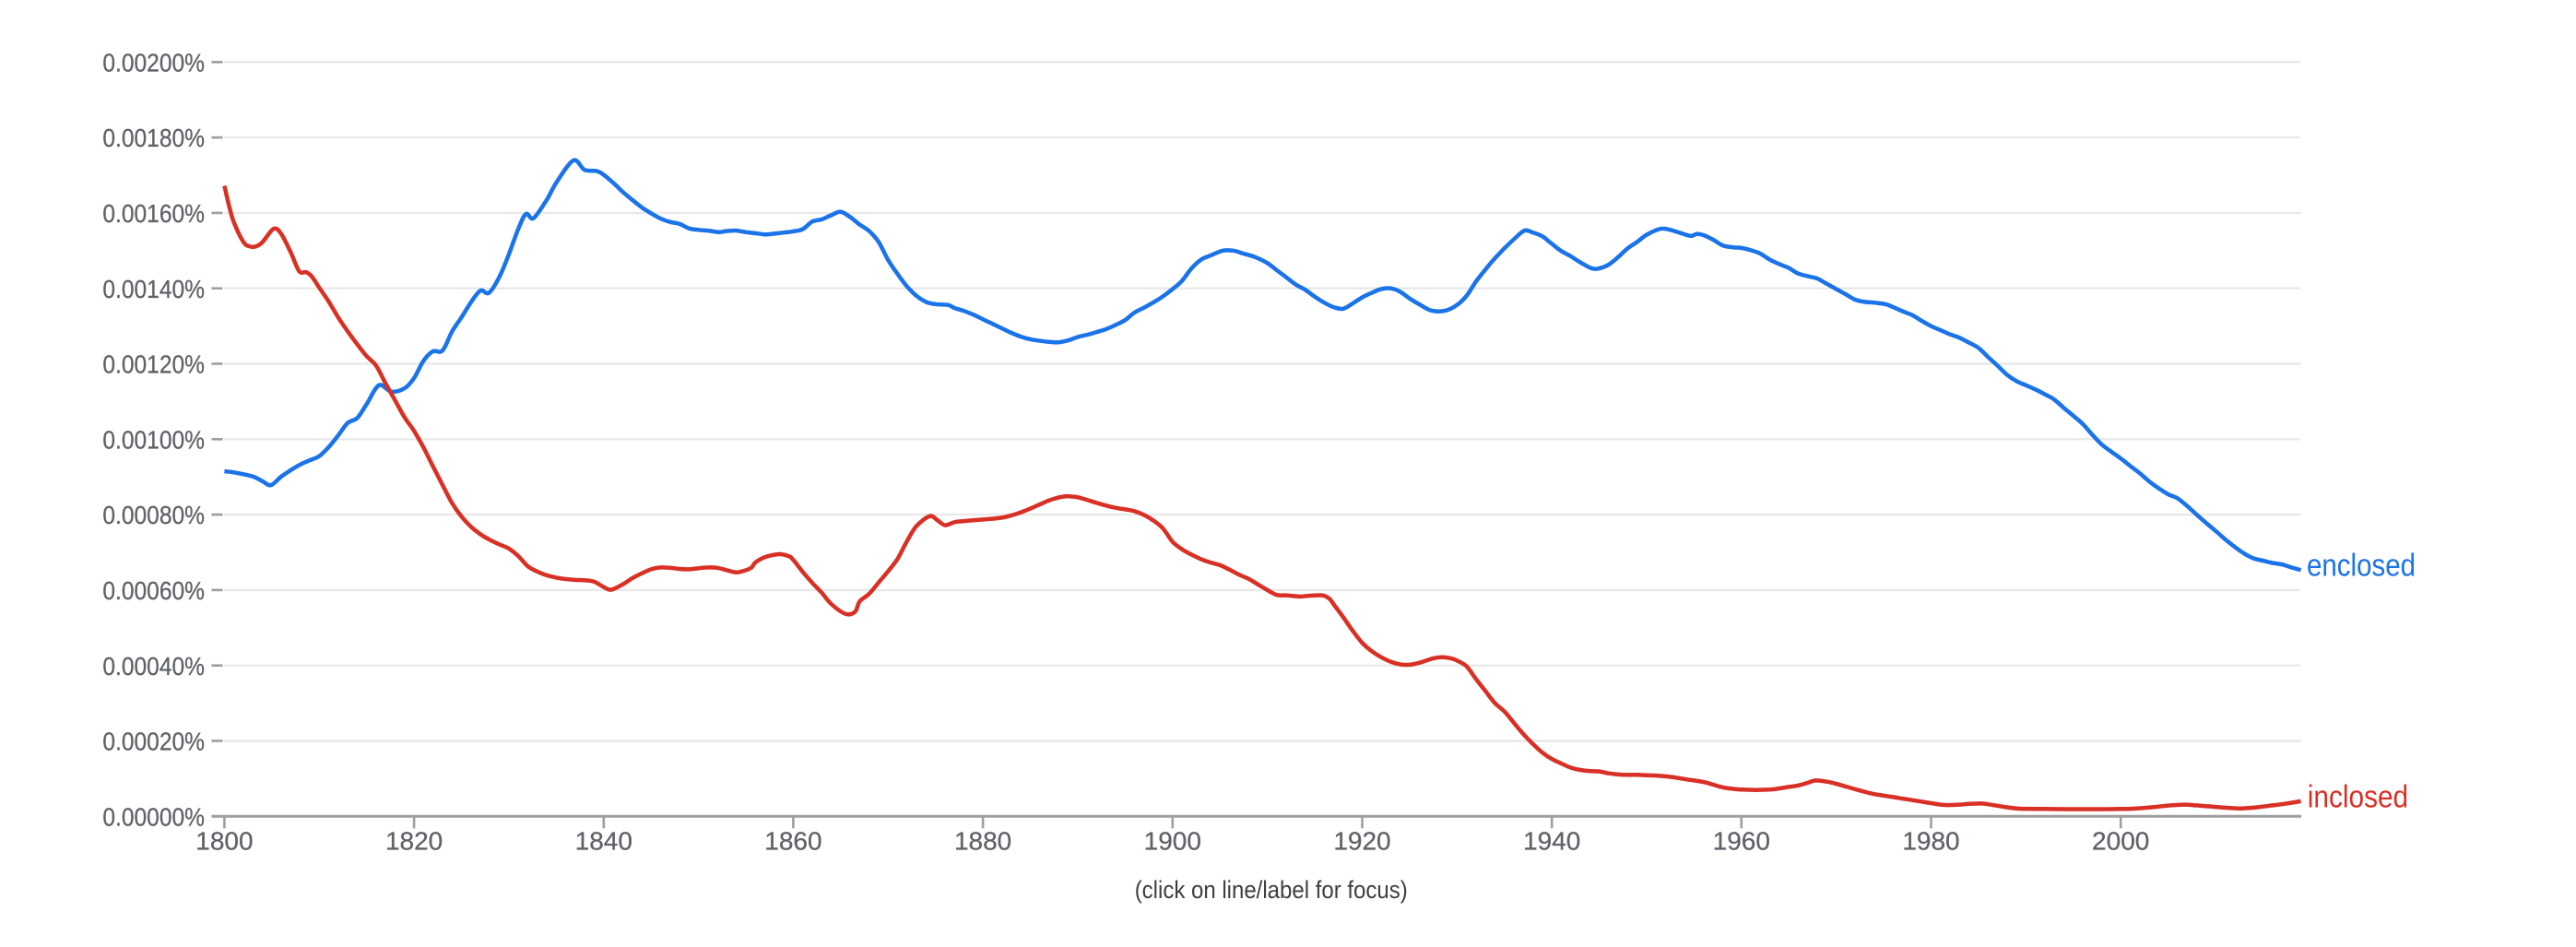  Describe the element at coordinates (1741, 841) in the screenshot. I see `svg-text: 1960` at that location.